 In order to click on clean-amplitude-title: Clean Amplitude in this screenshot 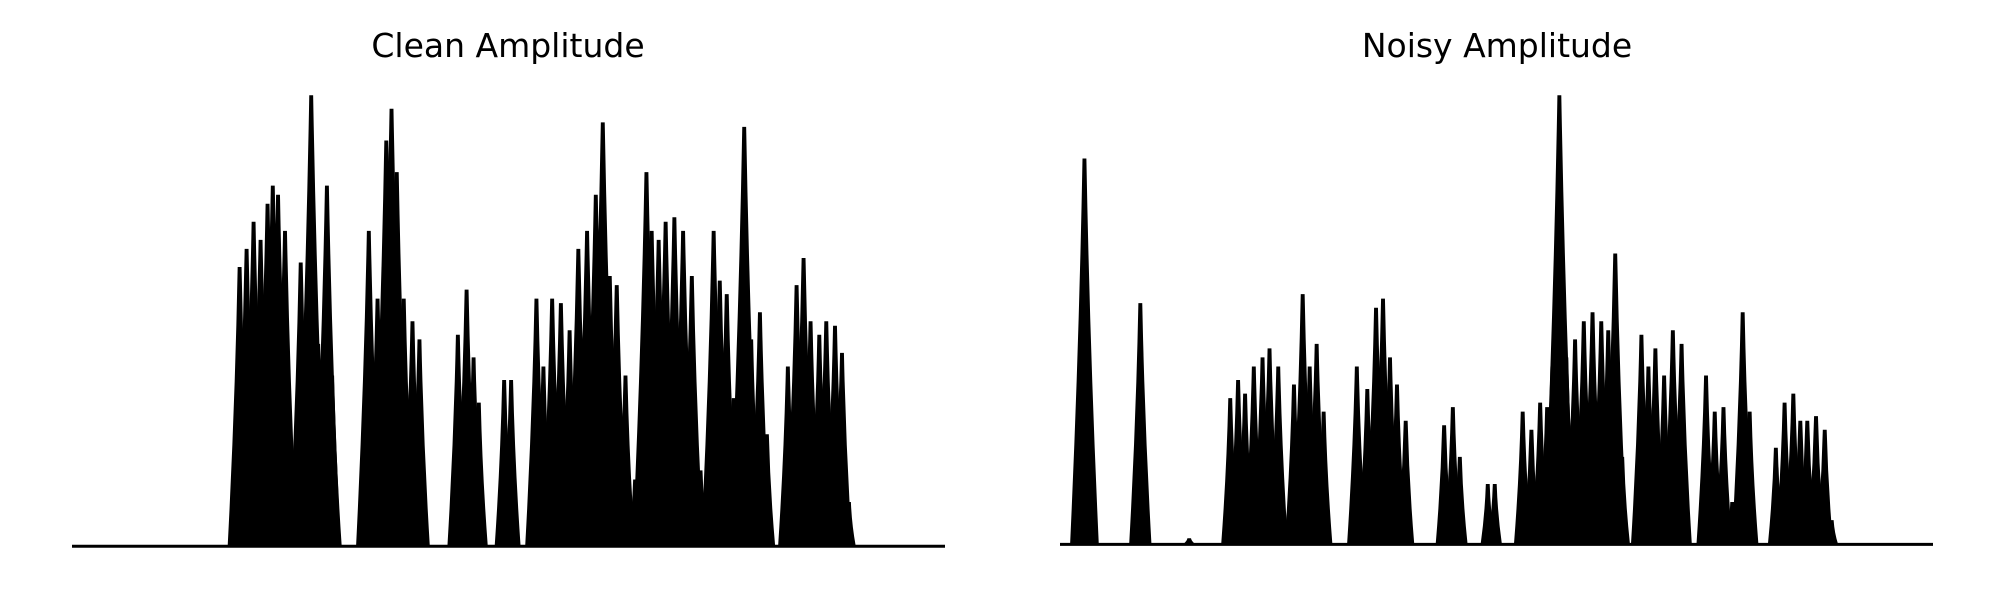, I will do `click(507, 45)`.